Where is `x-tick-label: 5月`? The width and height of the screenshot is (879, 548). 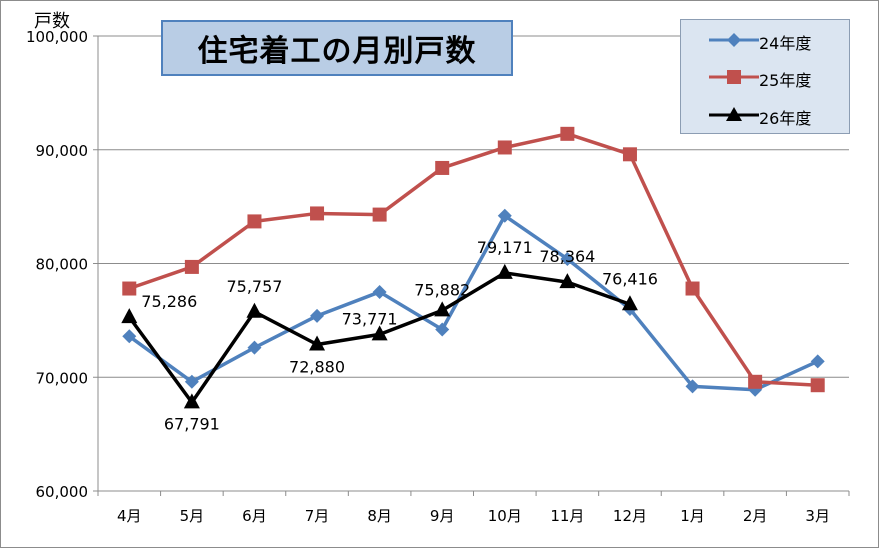
x-tick-label: 5月 is located at coordinates (192, 516).